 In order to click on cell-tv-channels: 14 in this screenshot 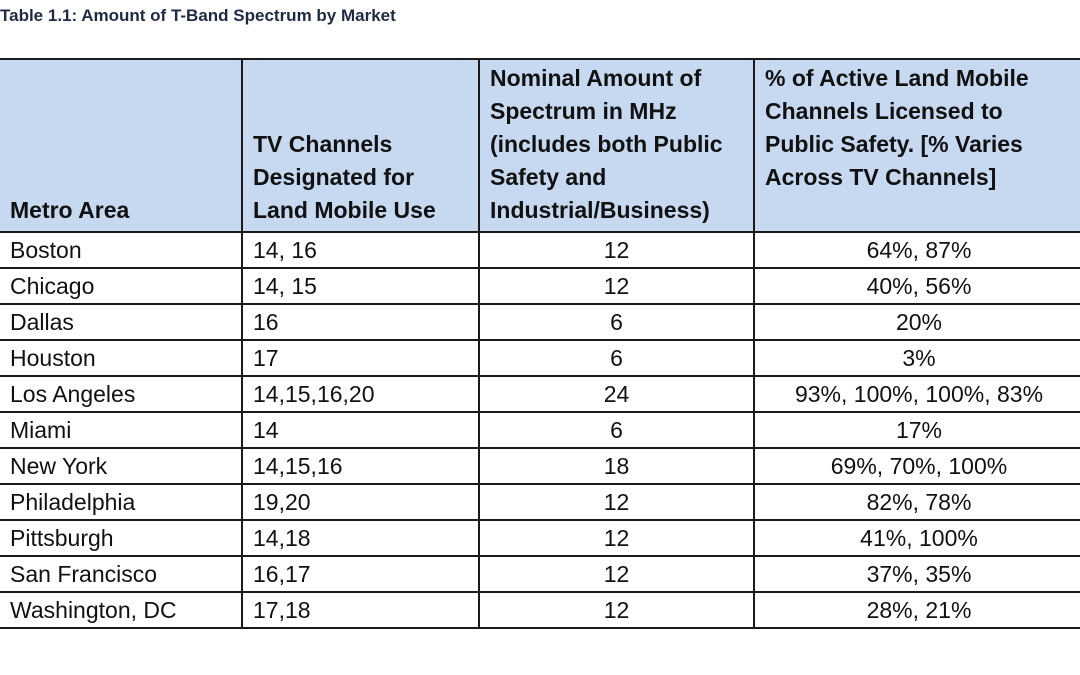, I will do `click(360, 430)`.